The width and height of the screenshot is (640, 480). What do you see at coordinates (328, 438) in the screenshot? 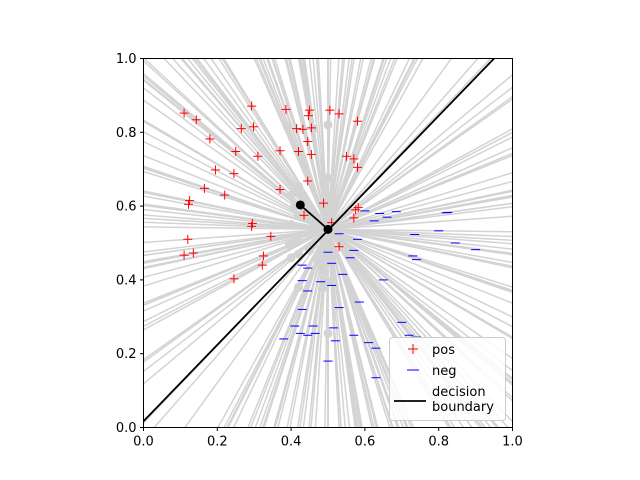
I see `x-axis: 0.0 0.2 0.4 0.6 0.8 1.0` at bounding box center [328, 438].